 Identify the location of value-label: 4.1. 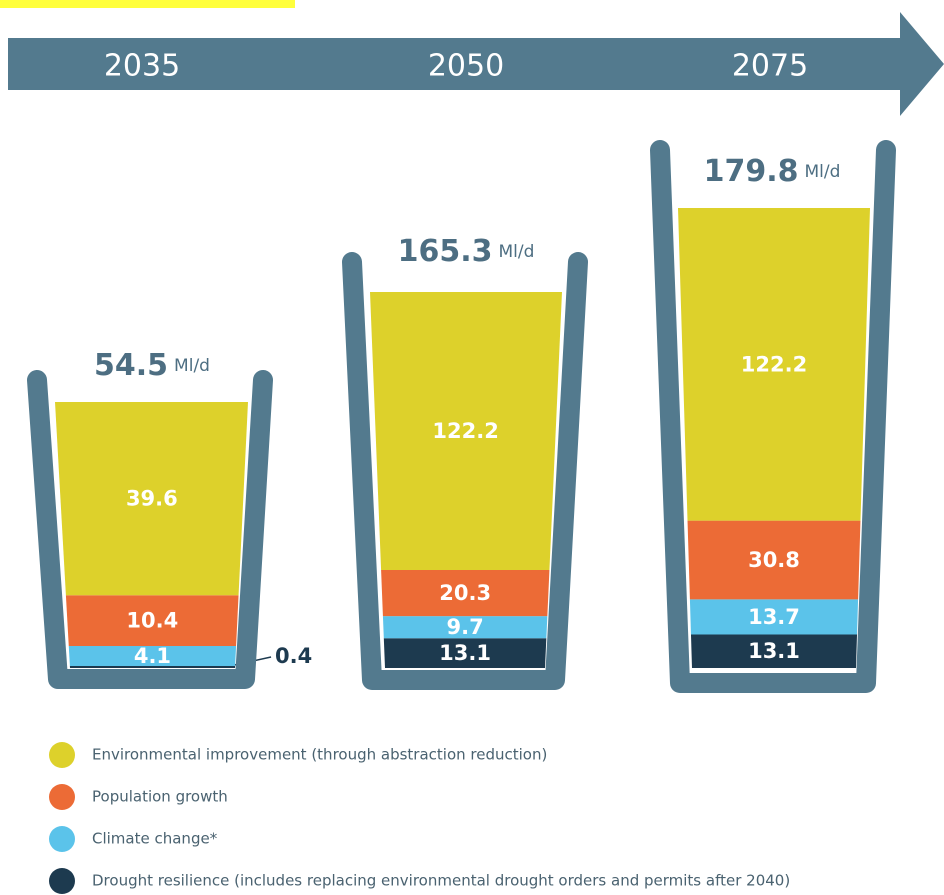
(152, 656).